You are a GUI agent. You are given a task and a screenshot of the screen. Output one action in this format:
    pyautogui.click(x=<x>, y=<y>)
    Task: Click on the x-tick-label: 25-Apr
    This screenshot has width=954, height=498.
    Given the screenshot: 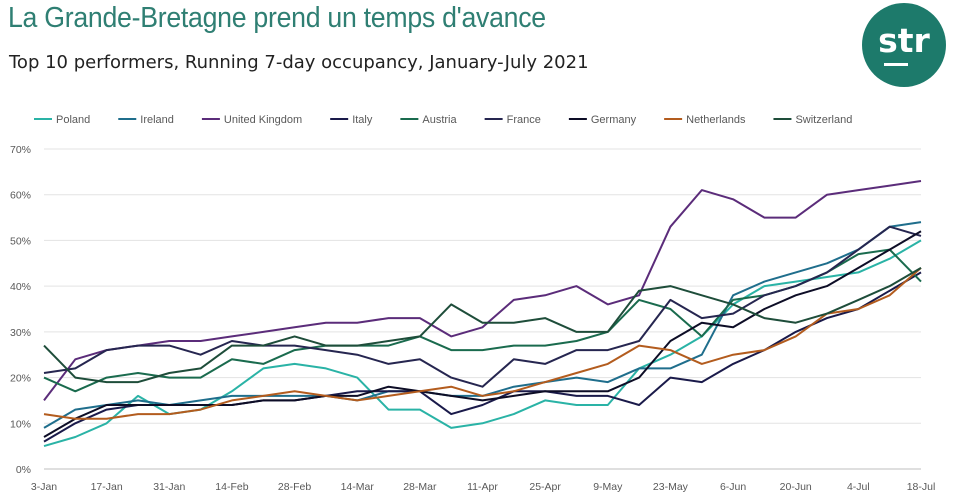 What is the action you would take?
    pyautogui.click(x=545, y=487)
    